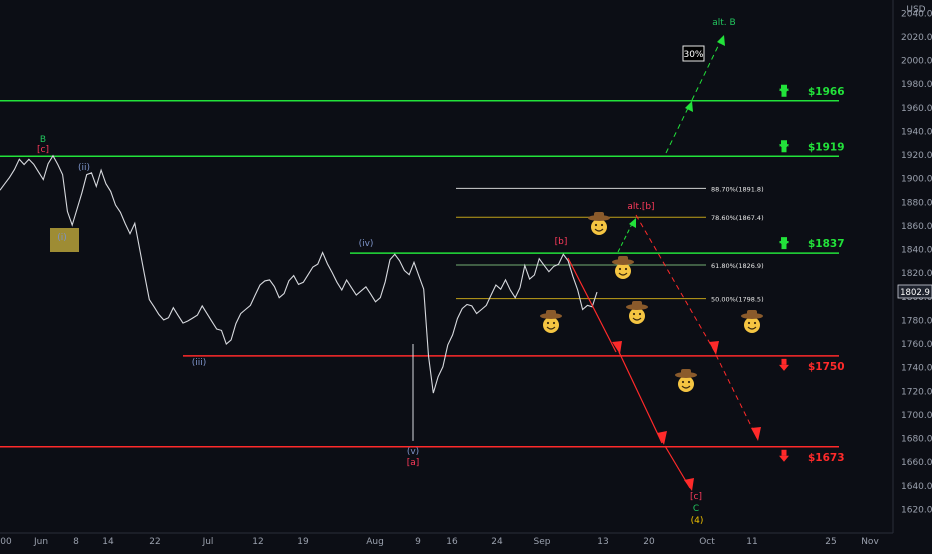 The width and height of the screenshot is (932, 554). I want to click on fib-label: 50.00%(1798.5), so click(737, 300).